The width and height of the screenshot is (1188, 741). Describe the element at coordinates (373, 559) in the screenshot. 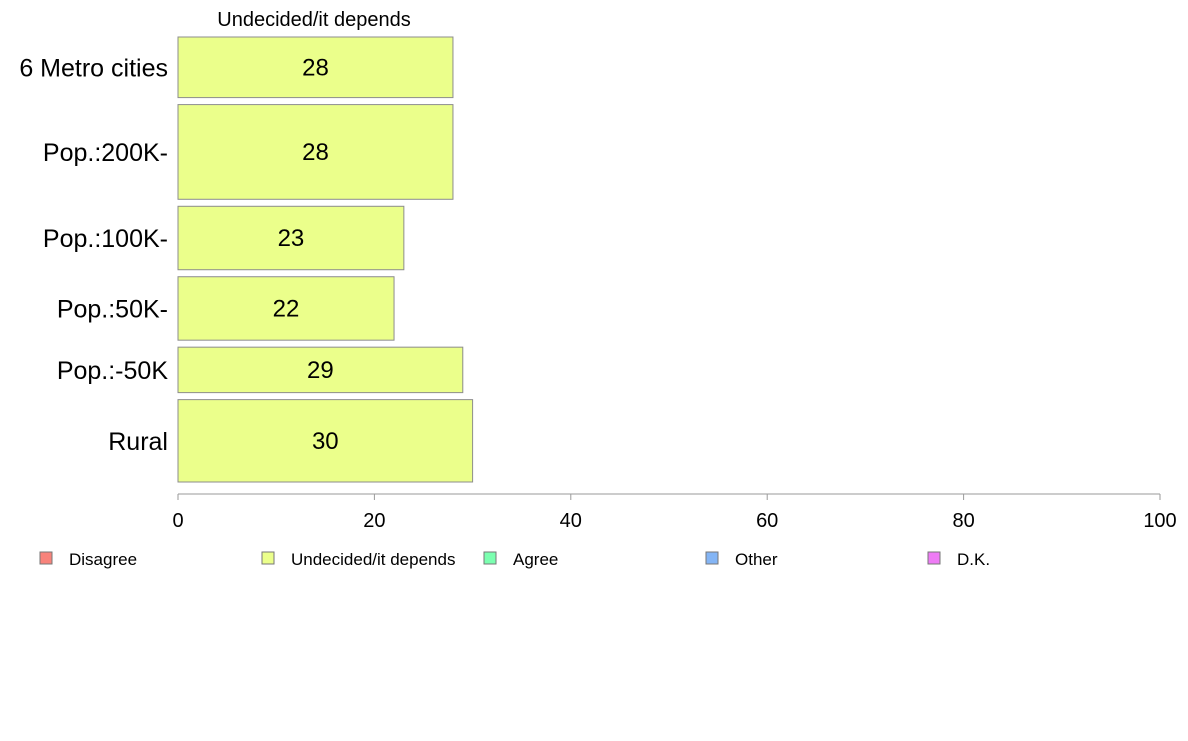

I see `legend-label-undecided-it-depends: Undecided/it depends` at that location.